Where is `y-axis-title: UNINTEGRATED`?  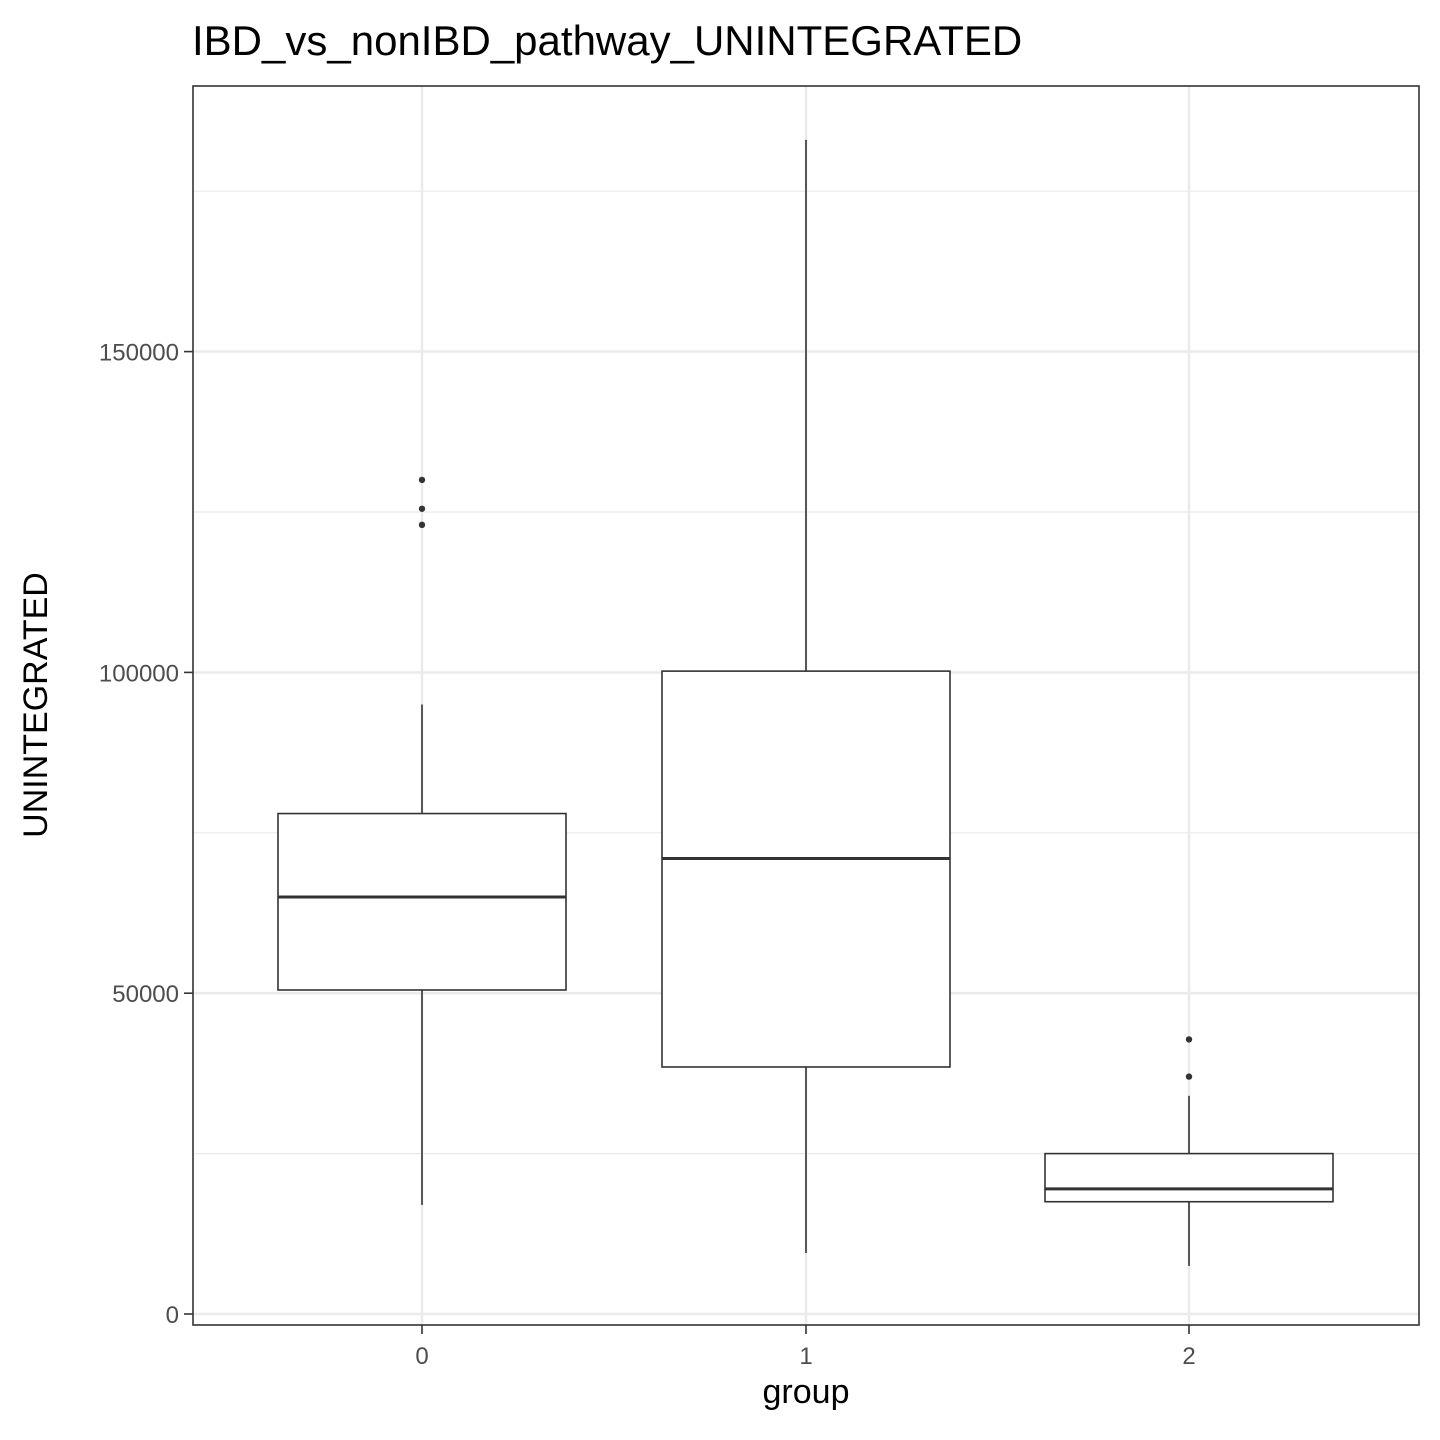 y-axis-title: UNINTEGRATED is located at coordinates (36, 705).